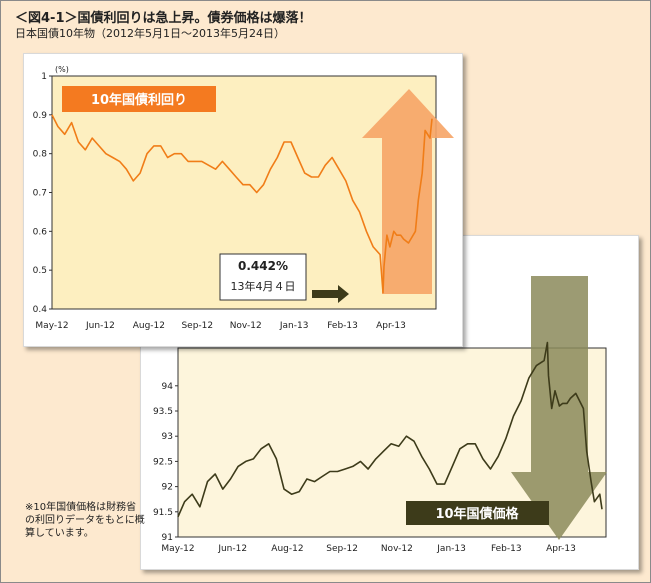 The image size is (651, 583). I want to click on price-y-tick-label: 93, so click(167, 437).